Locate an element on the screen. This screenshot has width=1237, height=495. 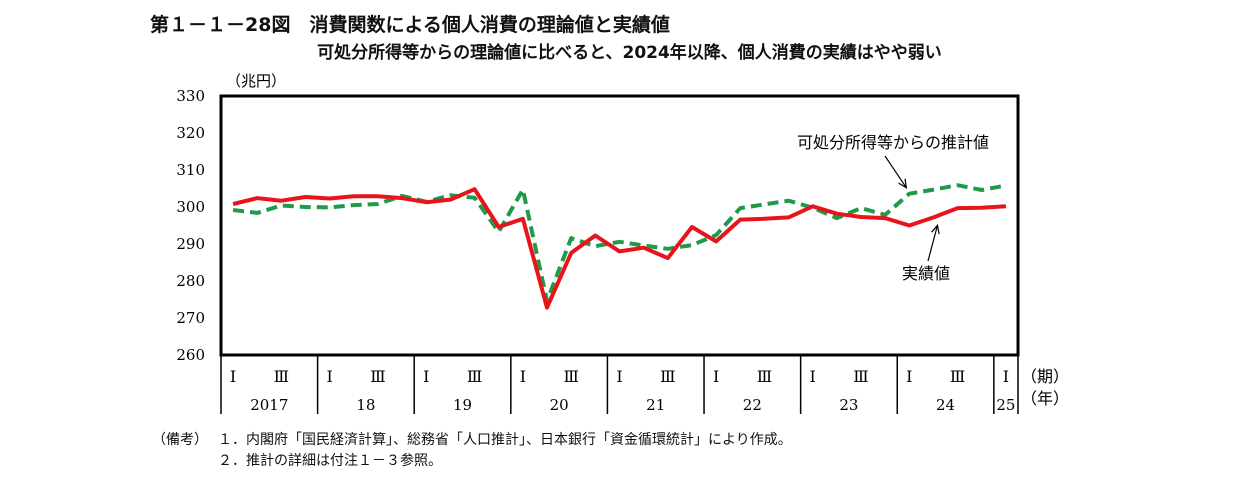
x-year-label: 19 is located at coordinates (462, 405).